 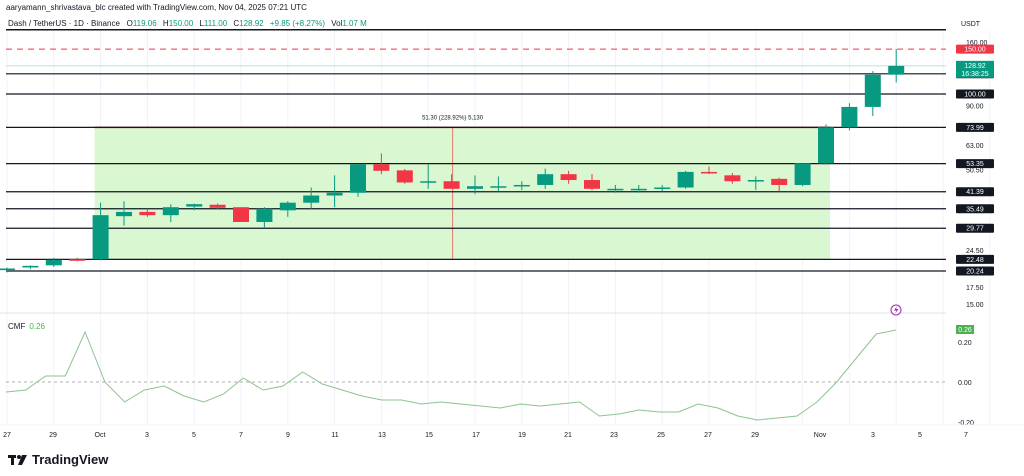 I want to click on low-value: 111.00, so click(x=215, y=23).